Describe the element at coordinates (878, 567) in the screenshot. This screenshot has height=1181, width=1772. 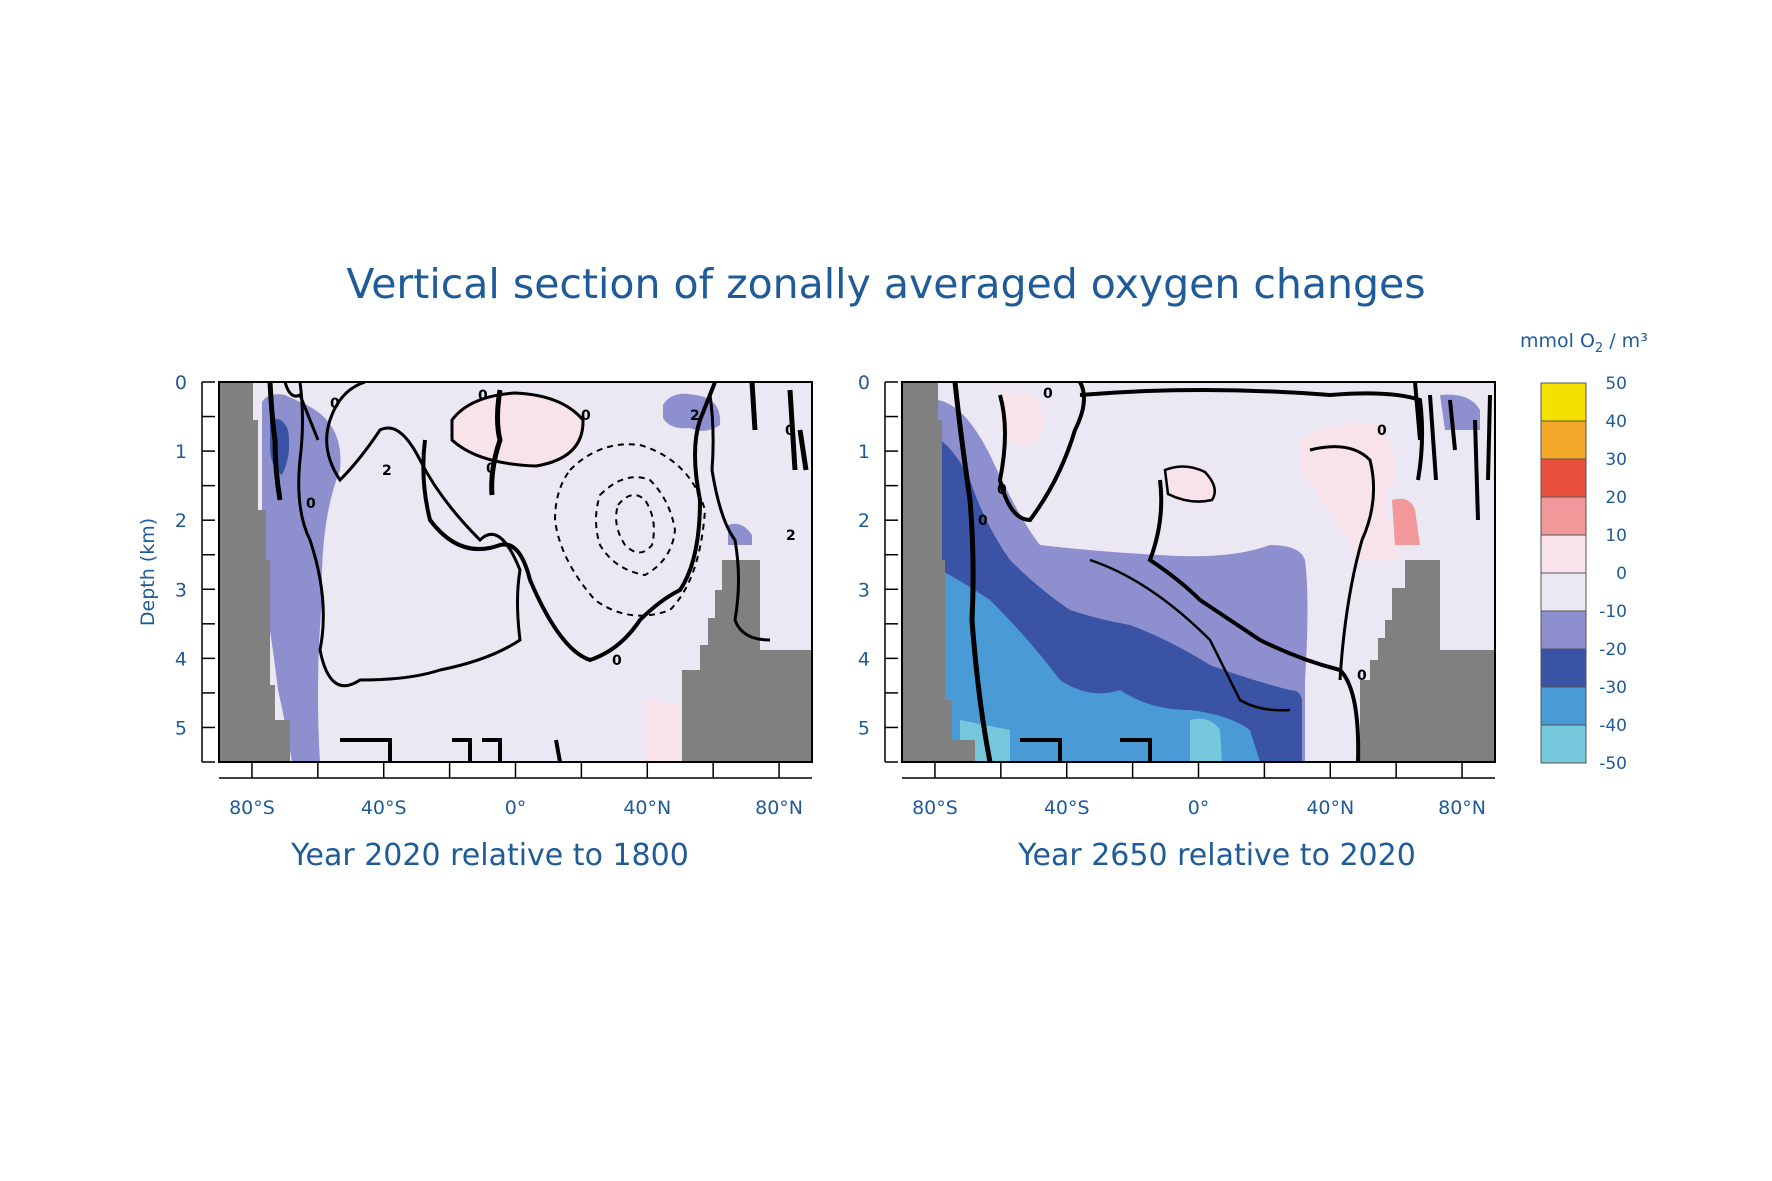
I see `right-y-axis: 0 1 2 3 4 5` at that location.